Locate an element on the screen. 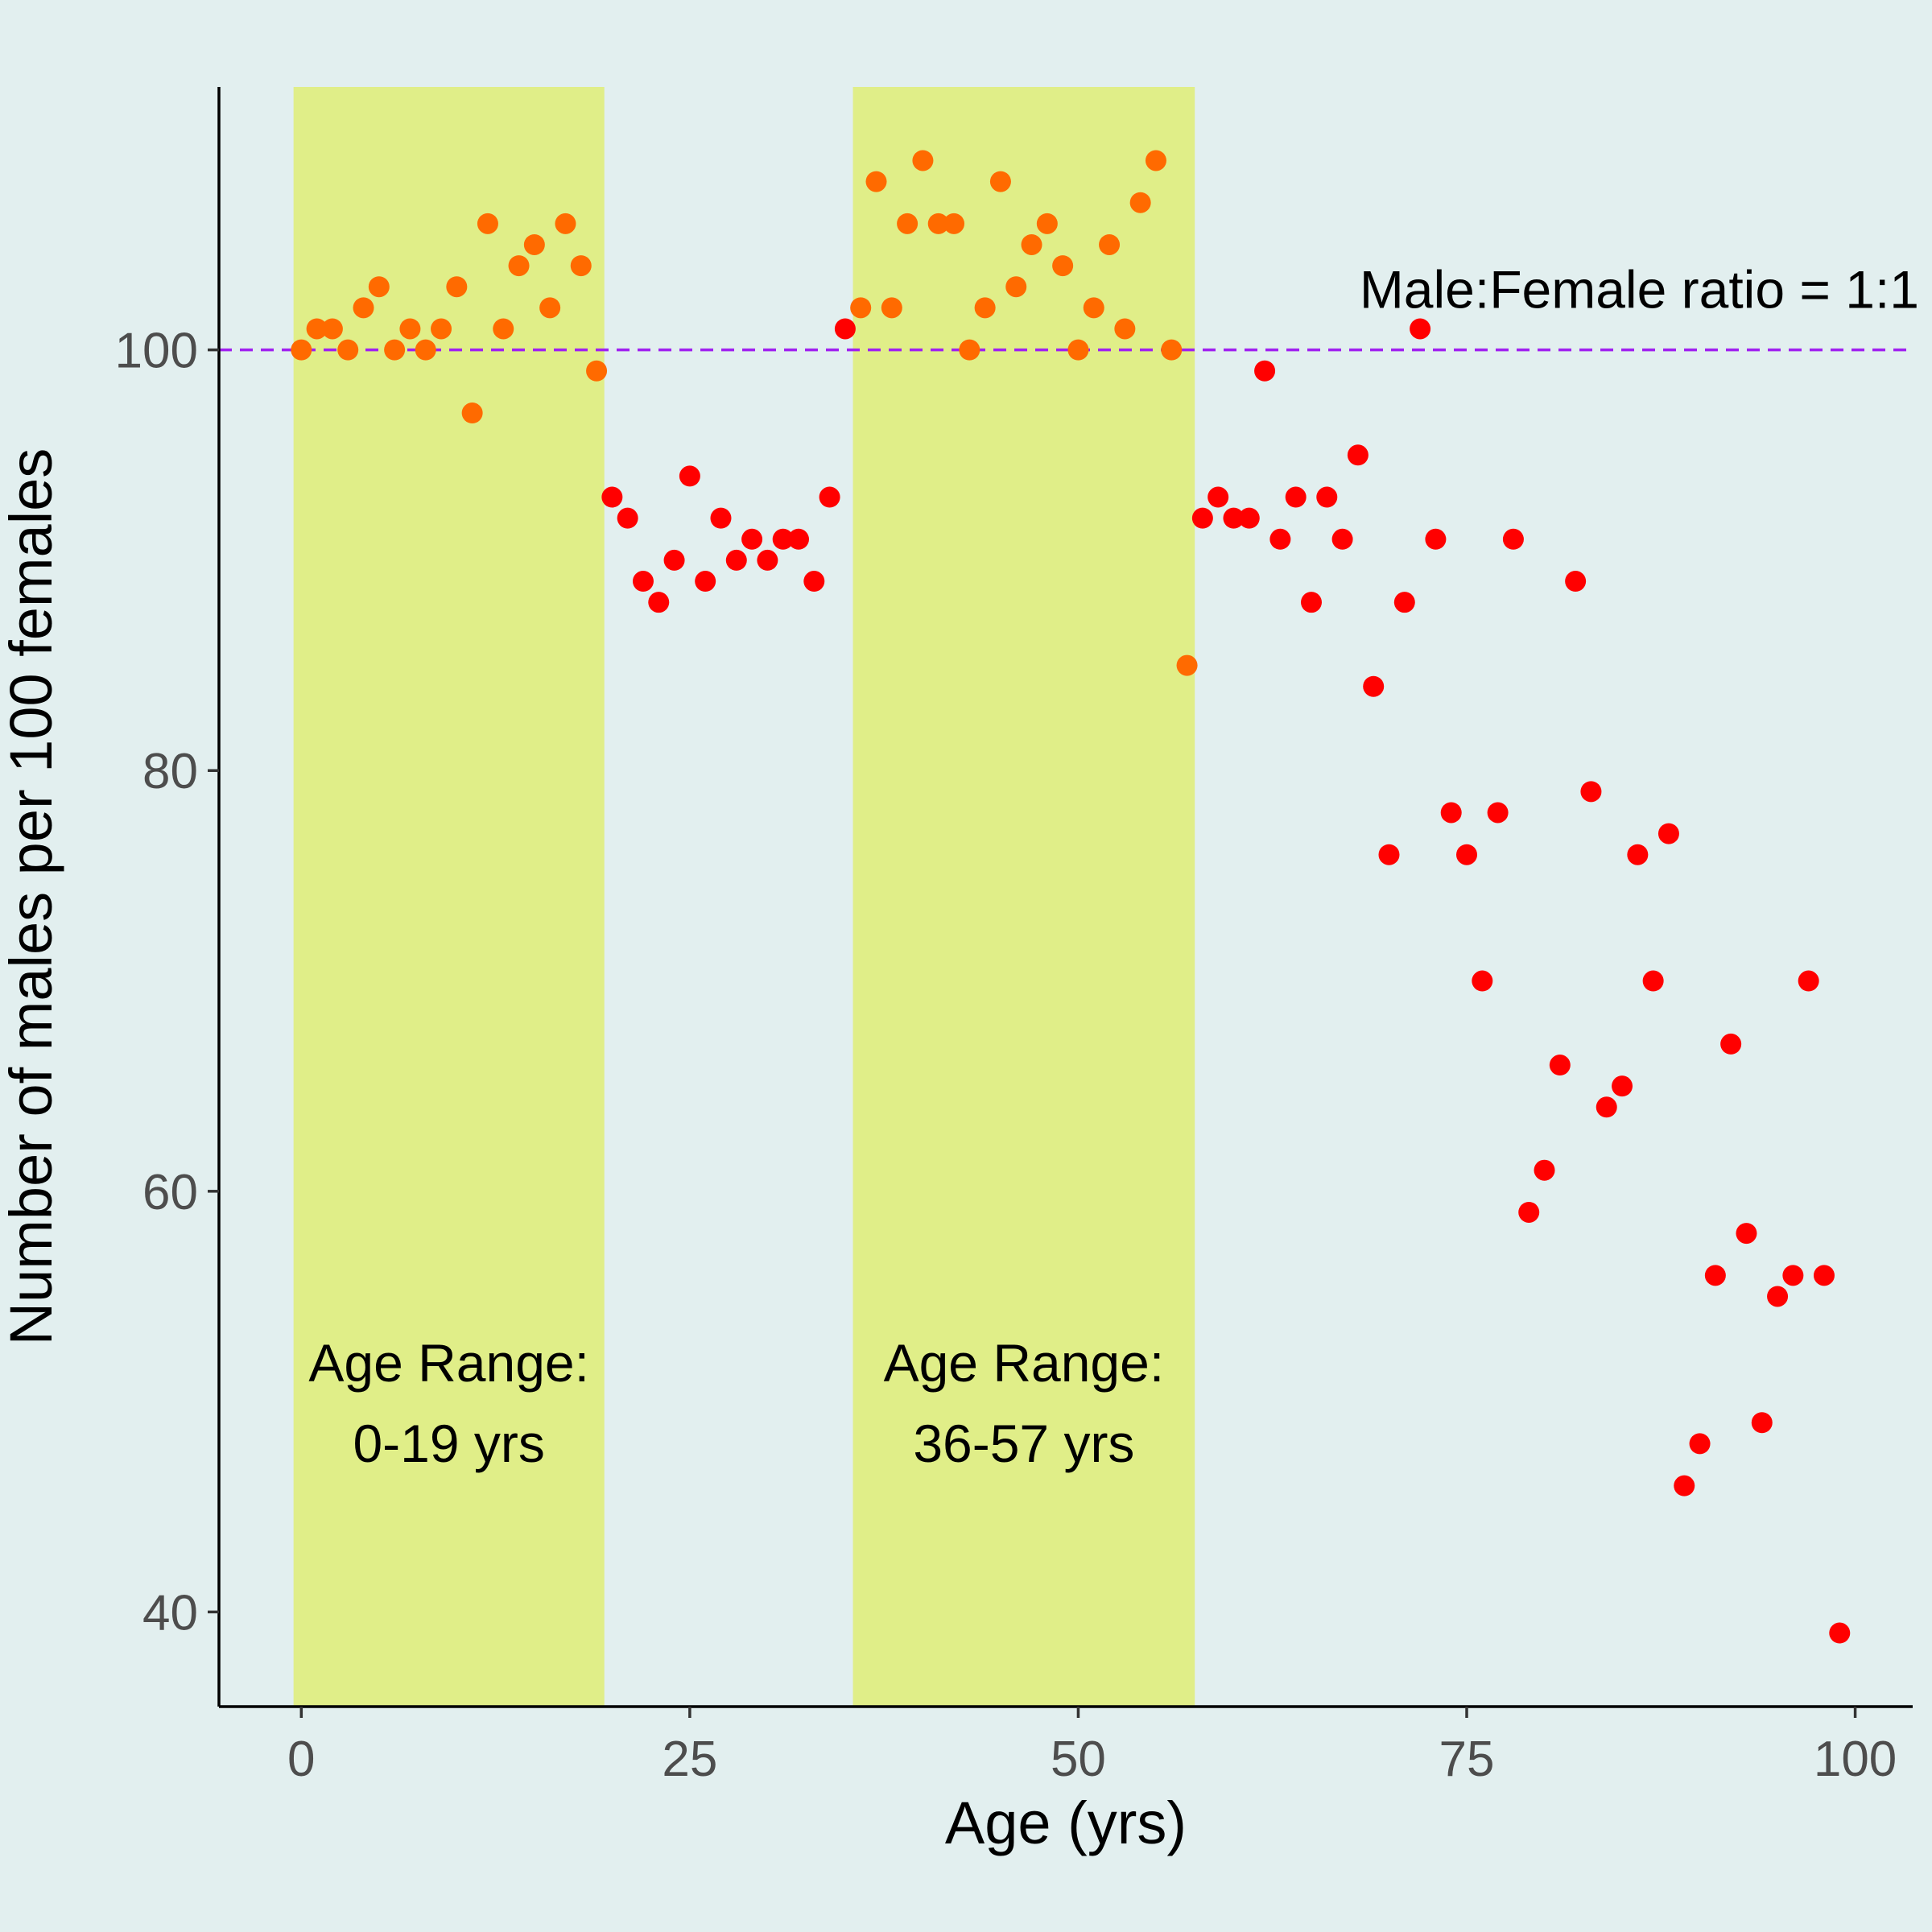 This screenshot has width=1932, height=1932. band-label-range-2: 36-57 yrs is located at coordinates (1023, 1443).